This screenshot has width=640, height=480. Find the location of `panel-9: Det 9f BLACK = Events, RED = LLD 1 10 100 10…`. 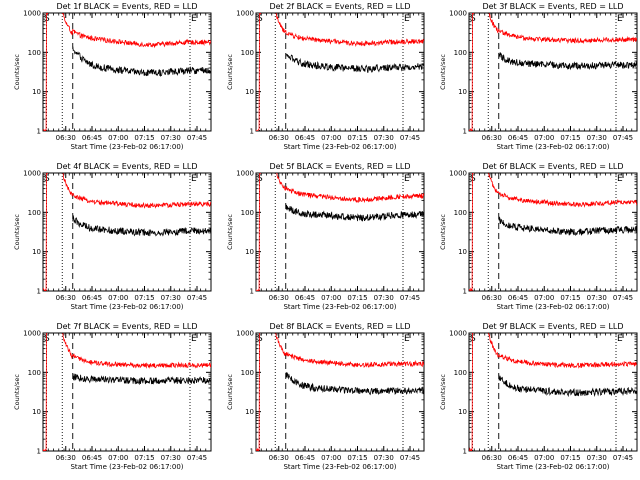

panel-9: Det 9f BLACK = Events, RED = LLD 1 10 100 10… is located at coordinates (538, 396).